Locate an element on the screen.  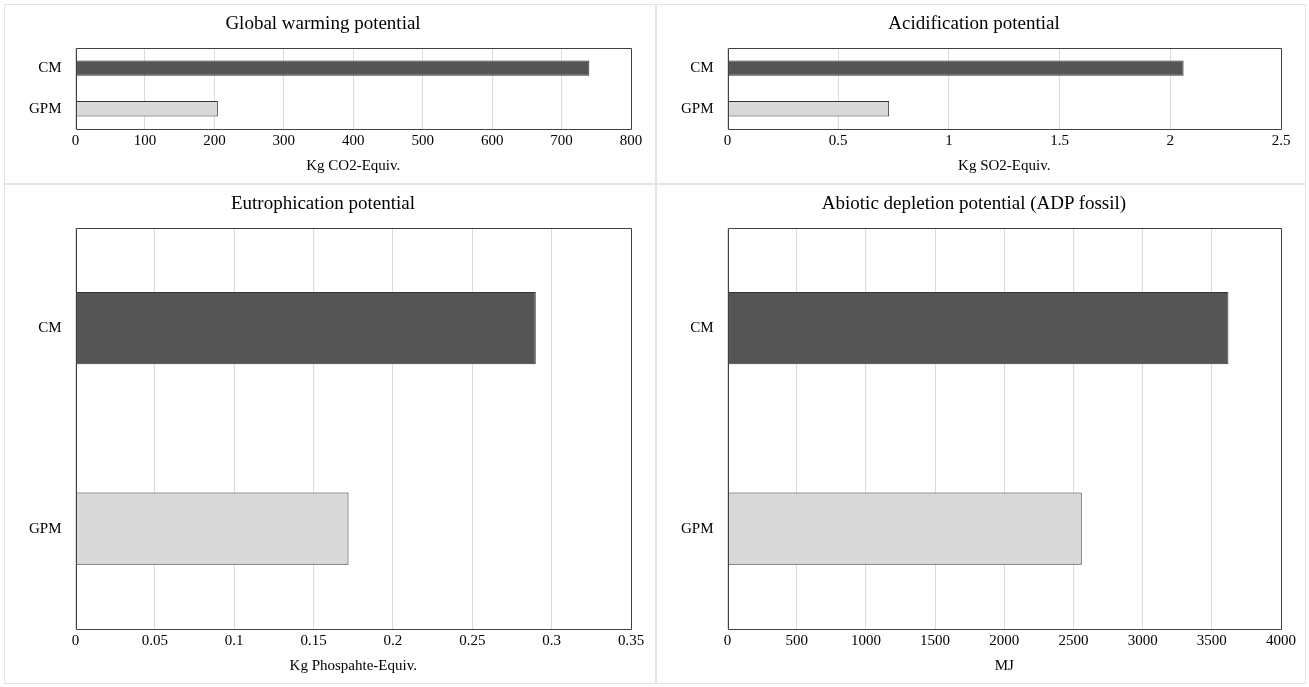
x-tick-label: 0.15 is located at coordinates (313, 639).